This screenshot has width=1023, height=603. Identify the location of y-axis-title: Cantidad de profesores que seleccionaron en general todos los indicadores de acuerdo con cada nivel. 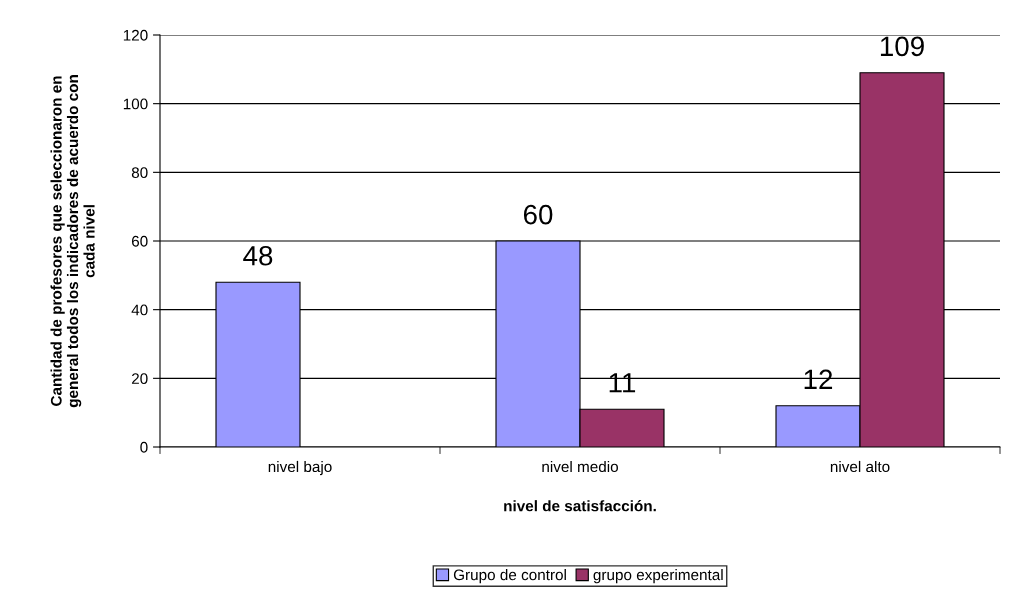
(72, 241).